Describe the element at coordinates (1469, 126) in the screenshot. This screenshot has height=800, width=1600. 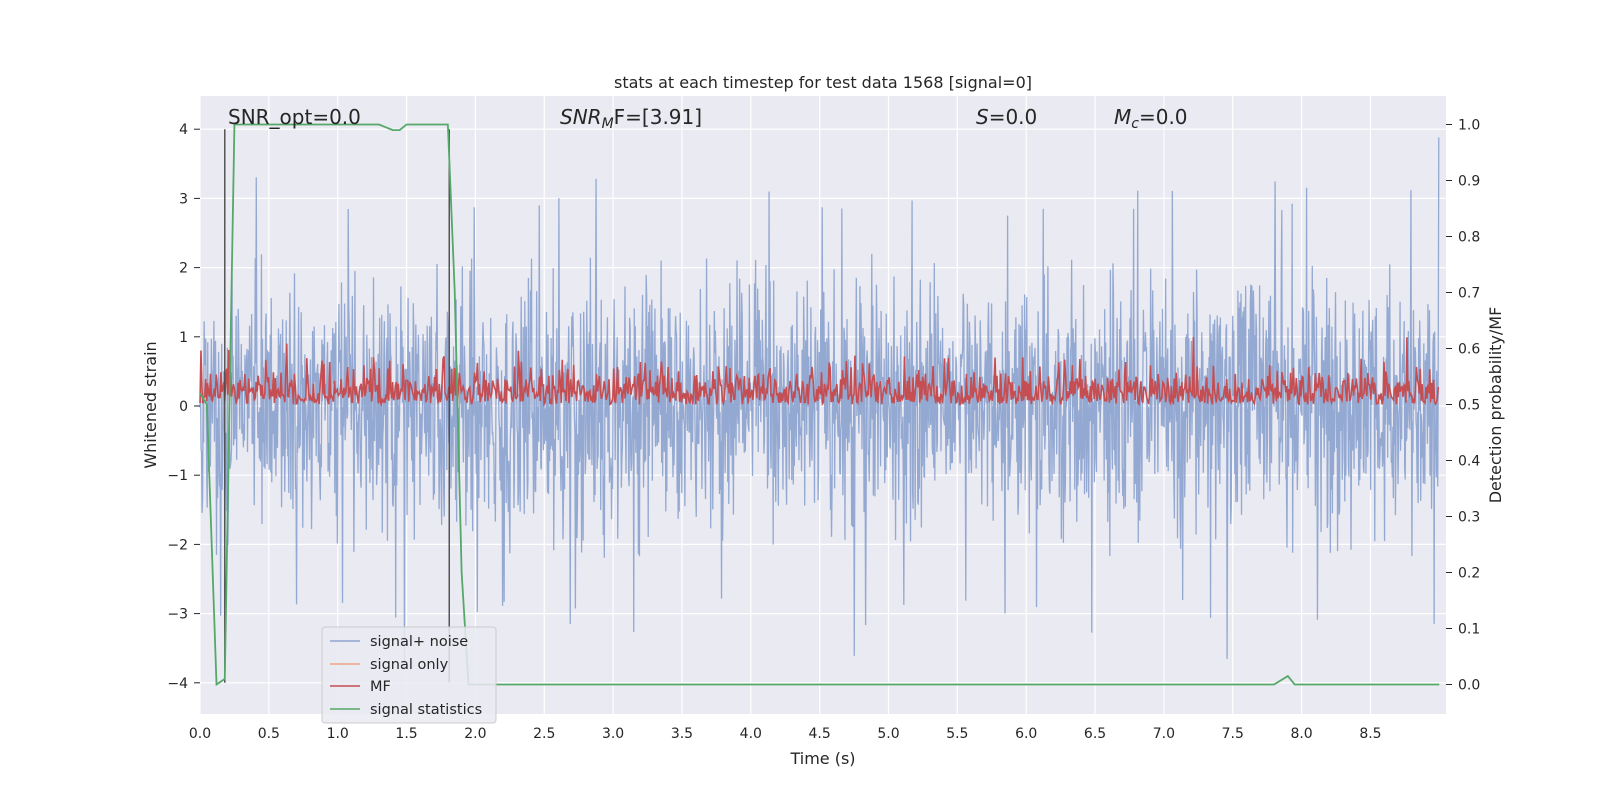
I see `y2-tick-label: 1.0` at that location.